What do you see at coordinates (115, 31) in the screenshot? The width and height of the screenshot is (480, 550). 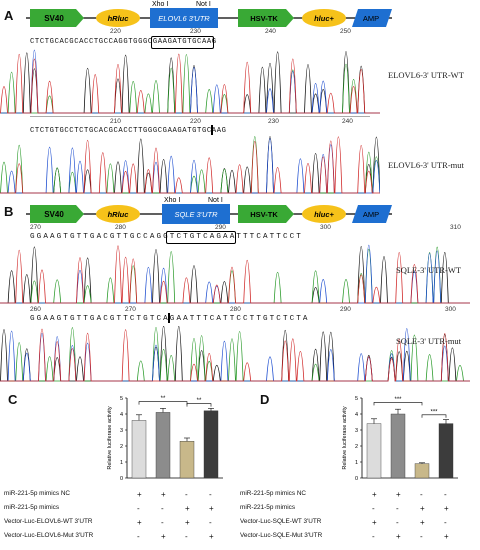 I see `ruler-tick: 220` at bounding box center [115, 31].